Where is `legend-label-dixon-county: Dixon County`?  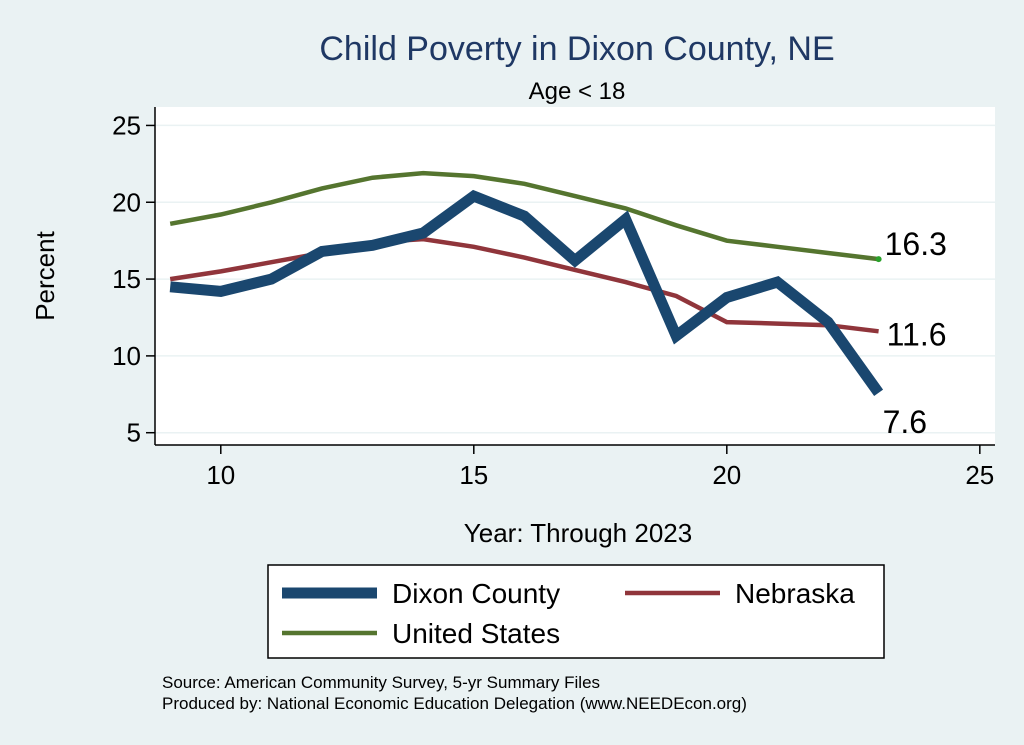 legend-label-dixon-county: Dixon County is located at coordinates (476, 593).